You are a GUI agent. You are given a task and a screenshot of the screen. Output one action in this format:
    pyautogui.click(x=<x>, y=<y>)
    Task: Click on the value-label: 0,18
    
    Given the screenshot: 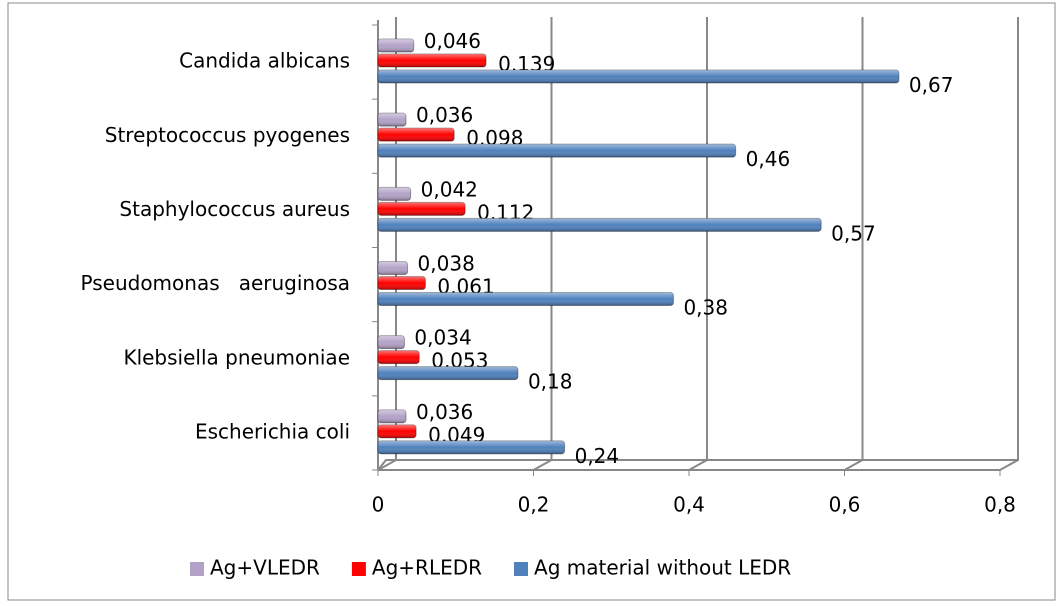 What is the action you would take?
    pyautogui.click(x=550, y=382)
    